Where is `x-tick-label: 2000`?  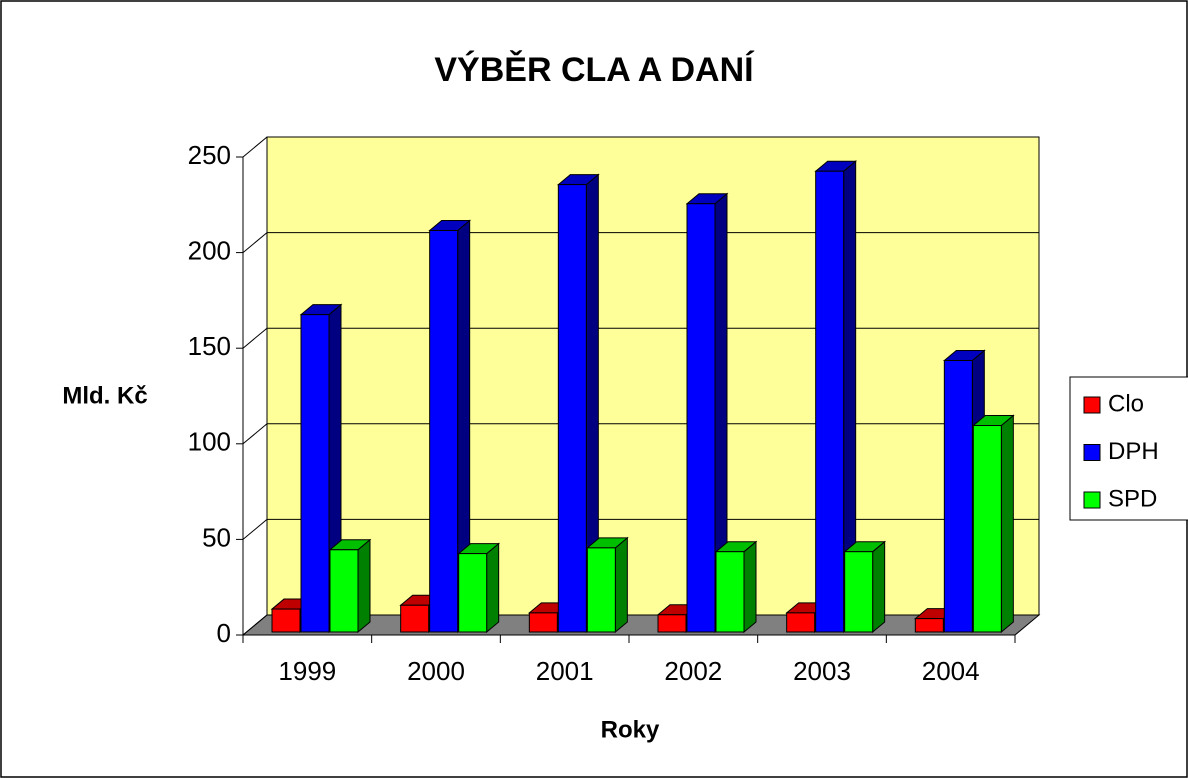 x-tick-label: 2000 is located at coordinates (436, 671).